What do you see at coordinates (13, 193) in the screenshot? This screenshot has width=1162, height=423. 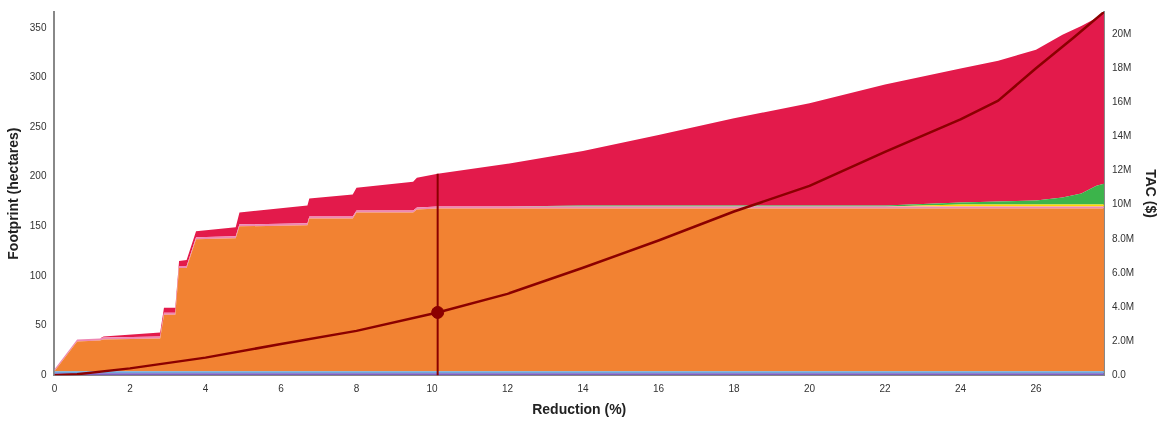 I see `y-axis-title: Footprint (hectares)` at bounding box center [13, 193].